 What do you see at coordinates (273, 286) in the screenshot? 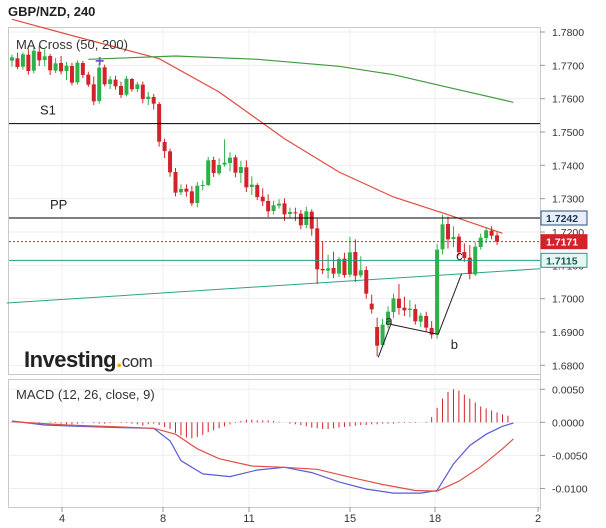
I see `trendline` at bounding box center [273, 286].